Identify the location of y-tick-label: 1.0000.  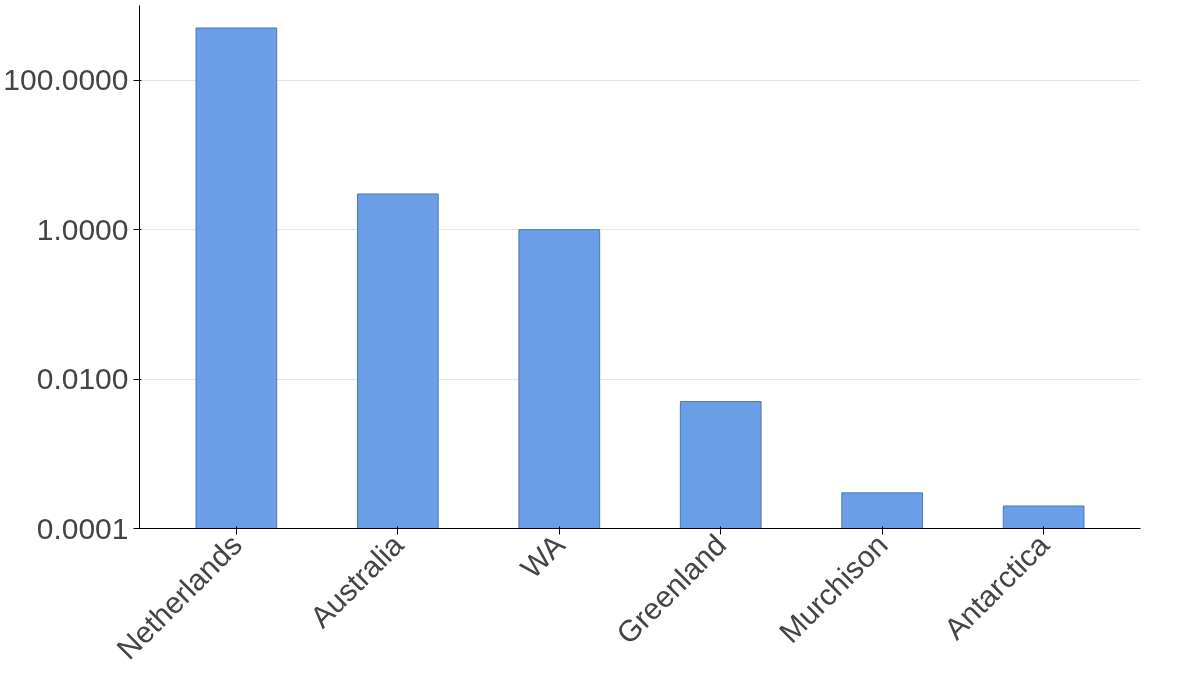
(82, 229).